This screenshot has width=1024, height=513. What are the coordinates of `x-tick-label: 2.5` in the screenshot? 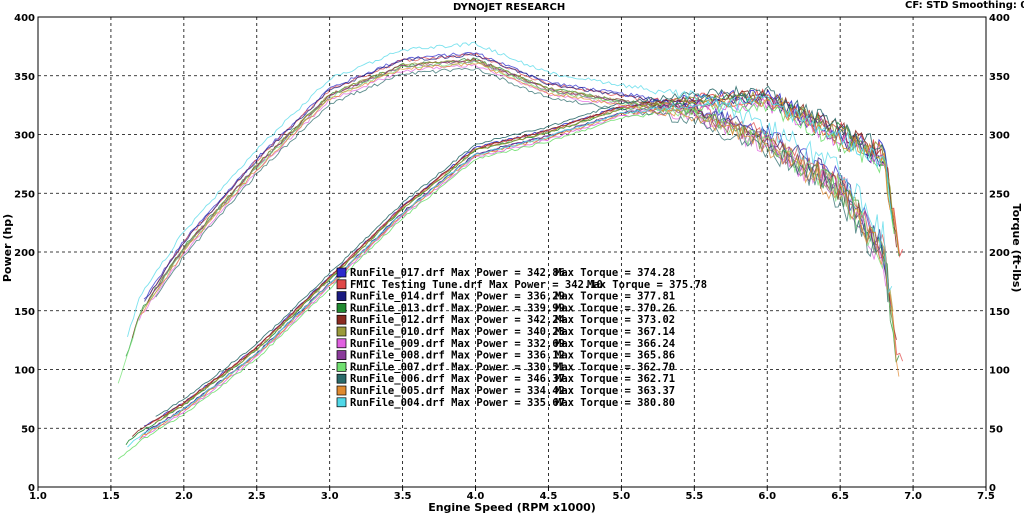 It's located at (257, 496).